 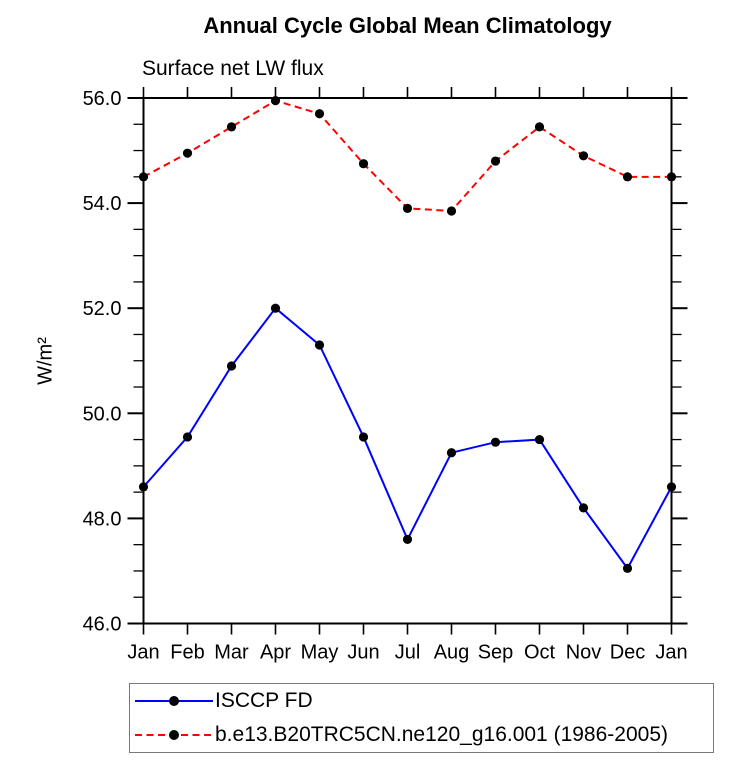 What do you see at coordinates (102, 309) in the screenshot?
I see `y-tick-label: 52.0` at bounding box center [102, 309].